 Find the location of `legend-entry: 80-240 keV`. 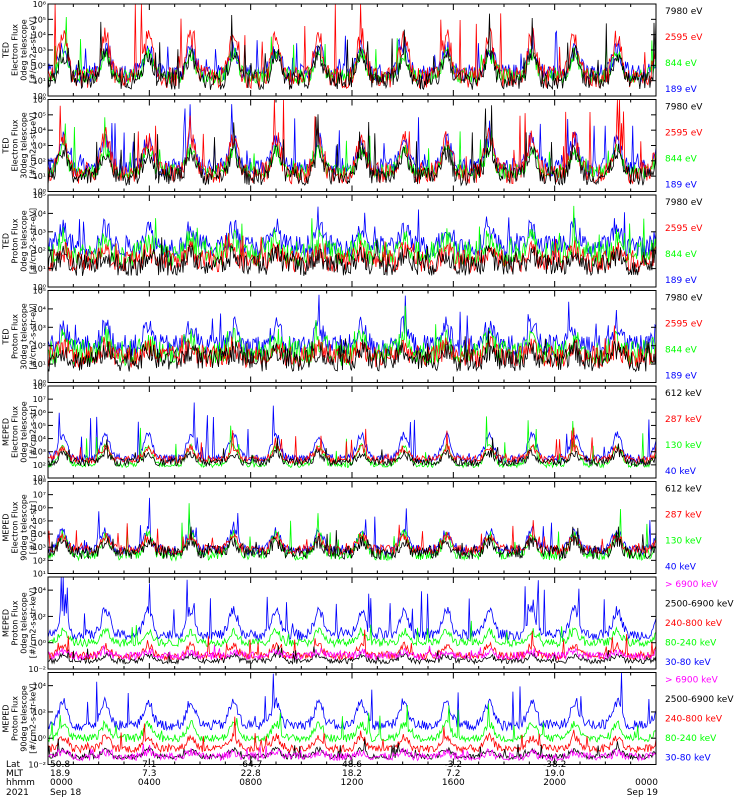

legend-entry: 80-240 keV is located at coordinates (691, 739).